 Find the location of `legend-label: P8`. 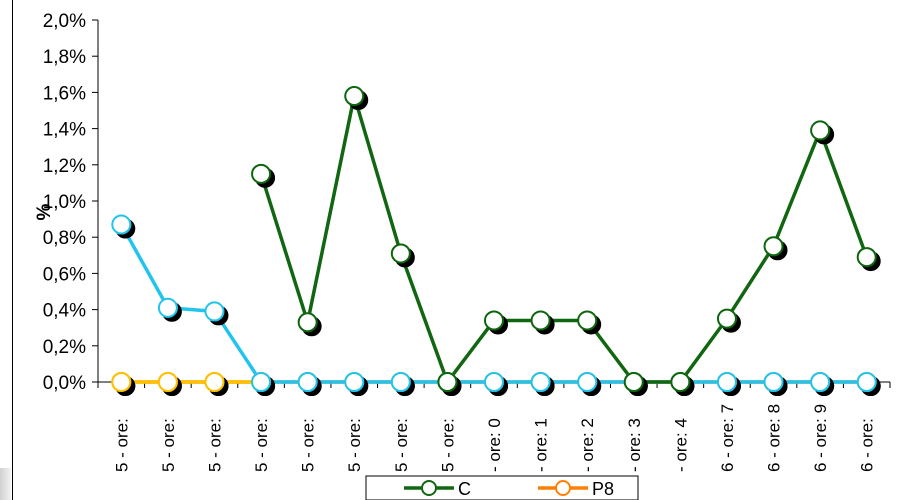

legend-label: P8 is located at coordinates (603, 489).